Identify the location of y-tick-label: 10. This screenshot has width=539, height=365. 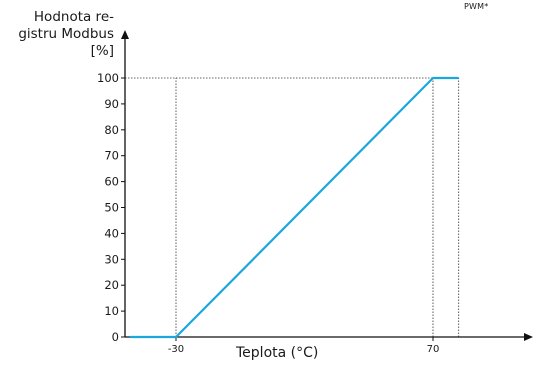
(111, 311).